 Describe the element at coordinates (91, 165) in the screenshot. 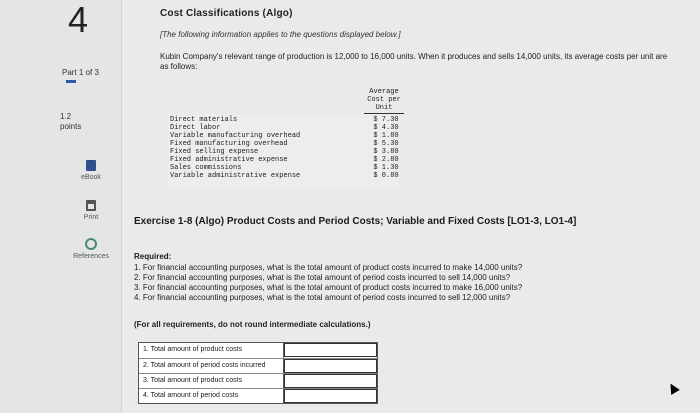

I see `ebook-icon` at that location.